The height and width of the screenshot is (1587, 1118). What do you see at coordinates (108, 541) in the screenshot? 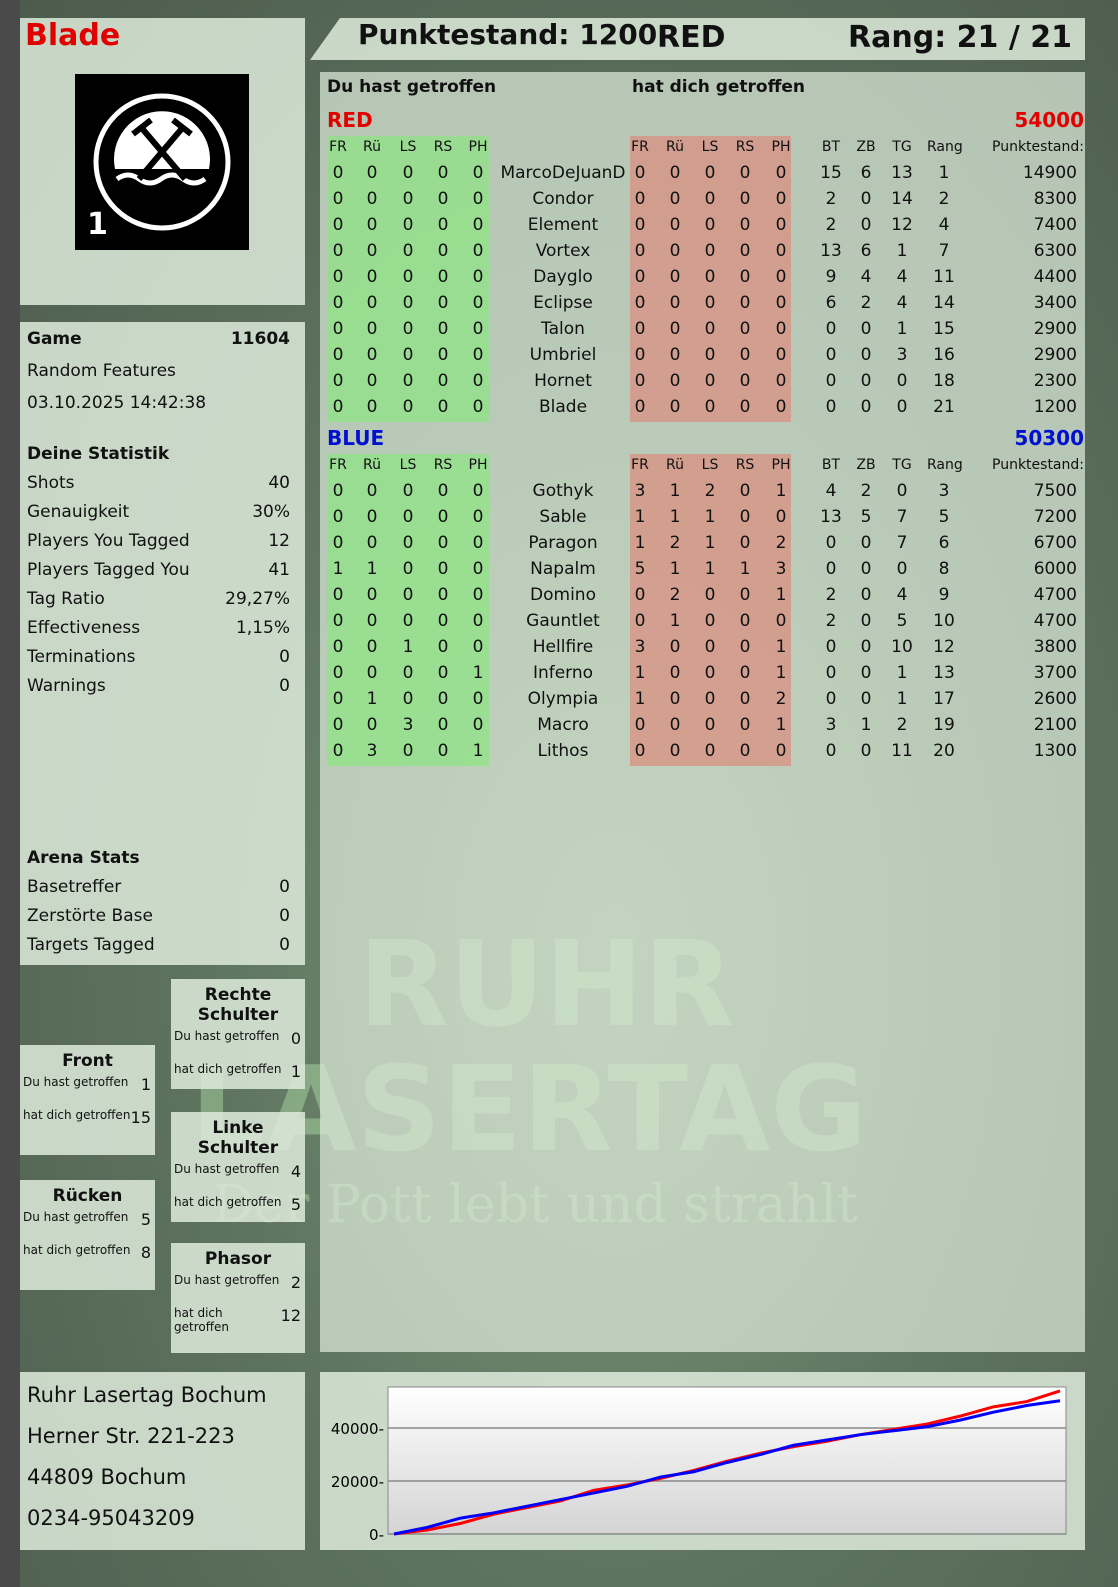
I see `stat-label: Players You Tagged` at bounding box center [108, 541].